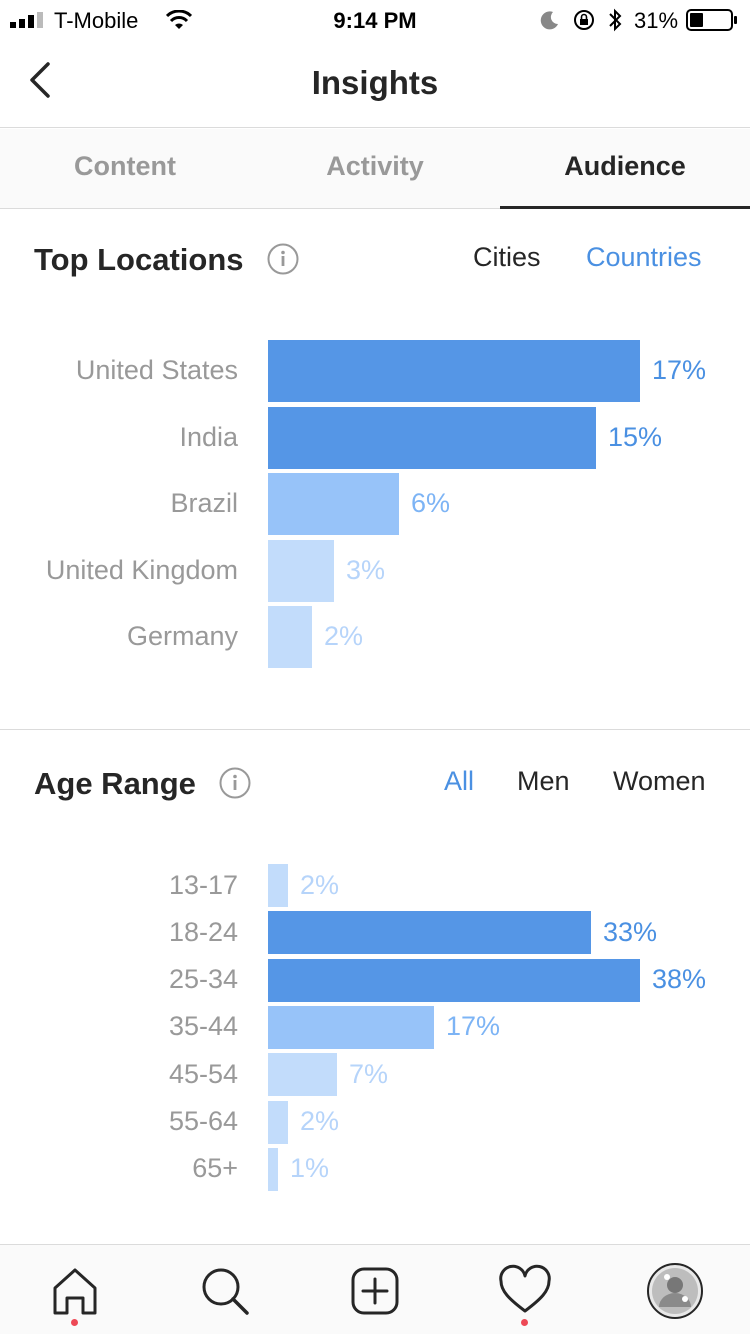  I want to click on age-range-value: 17%, so click(473, 1026).